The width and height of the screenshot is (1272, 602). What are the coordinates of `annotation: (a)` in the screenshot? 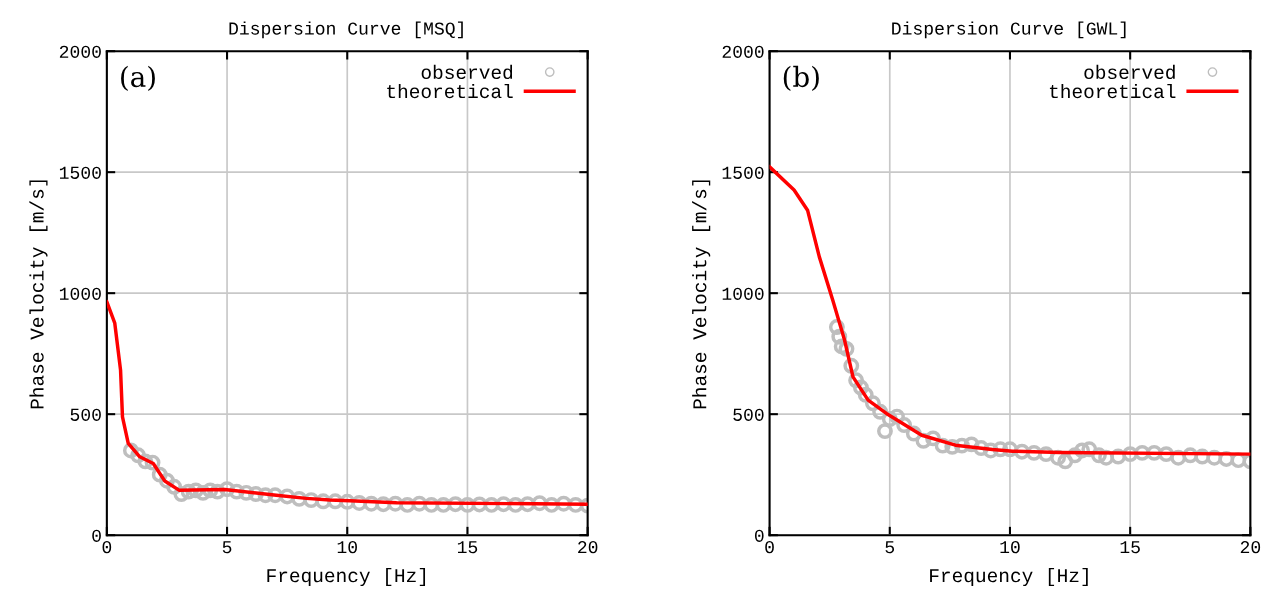 It's located at (138, 78).